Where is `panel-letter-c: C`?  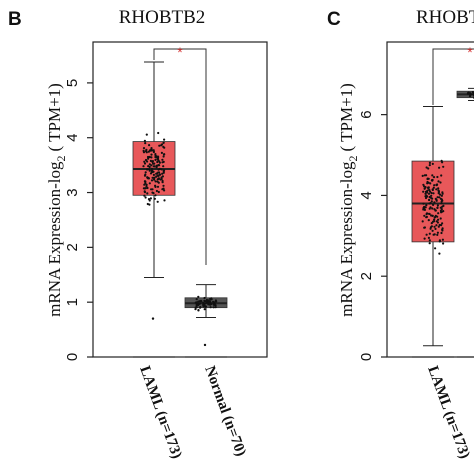 panel-letter-c: C is located at coordinates (334, 19).